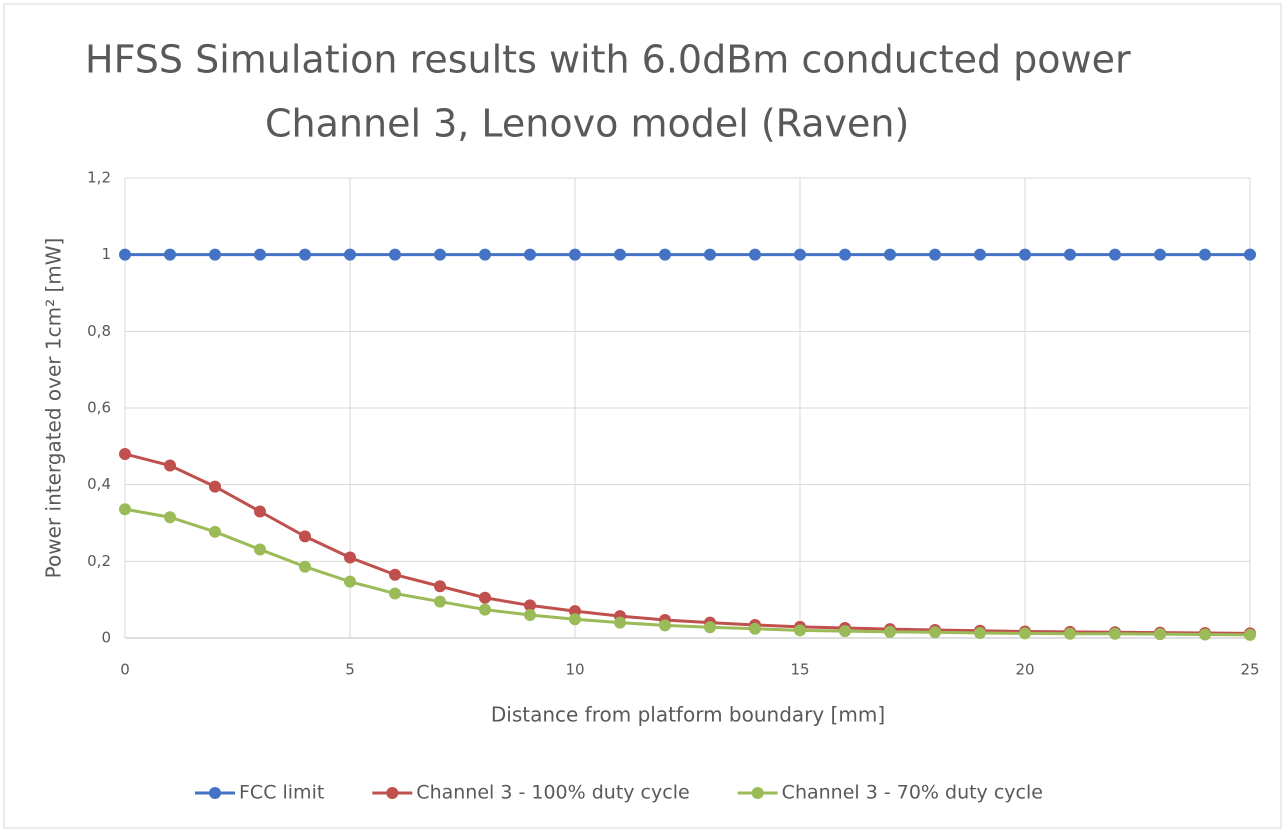  I want to click on x-tick-label: 0, so click(125, 670).